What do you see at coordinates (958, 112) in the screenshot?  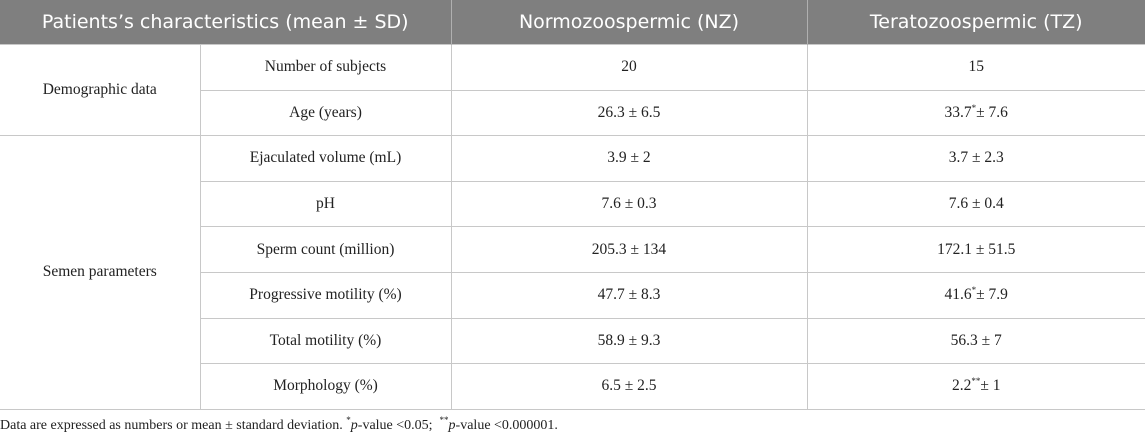 I see `tz-mean: 33.7` at bounding box center [958, 112].